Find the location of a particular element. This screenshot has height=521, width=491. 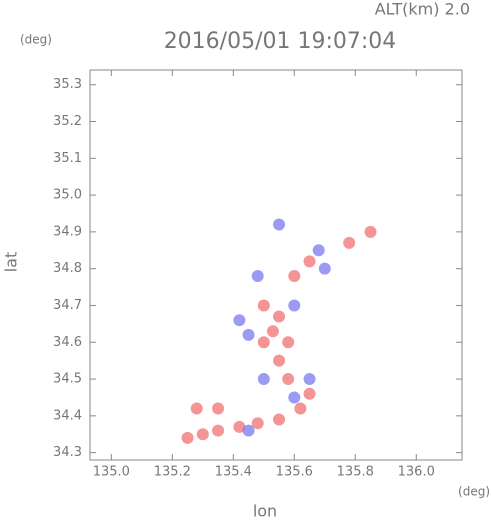

y-tick-label: 35.0 is located at coordinates (67, 195).